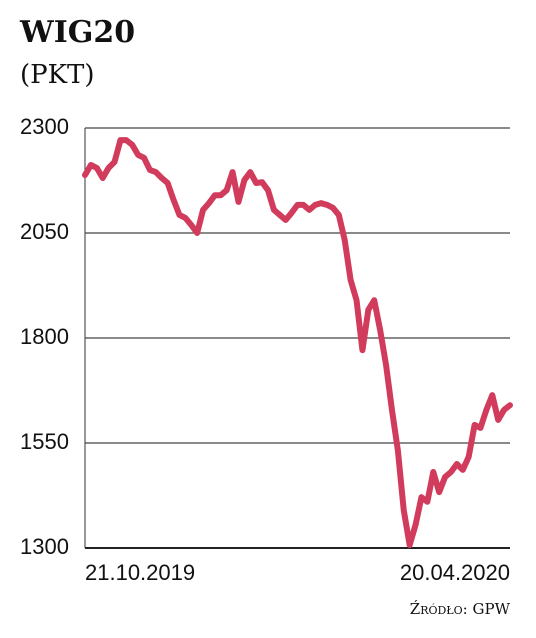 The image size is (536, 638). I want to click on y-tick-label: 2300, so click(44, 126).